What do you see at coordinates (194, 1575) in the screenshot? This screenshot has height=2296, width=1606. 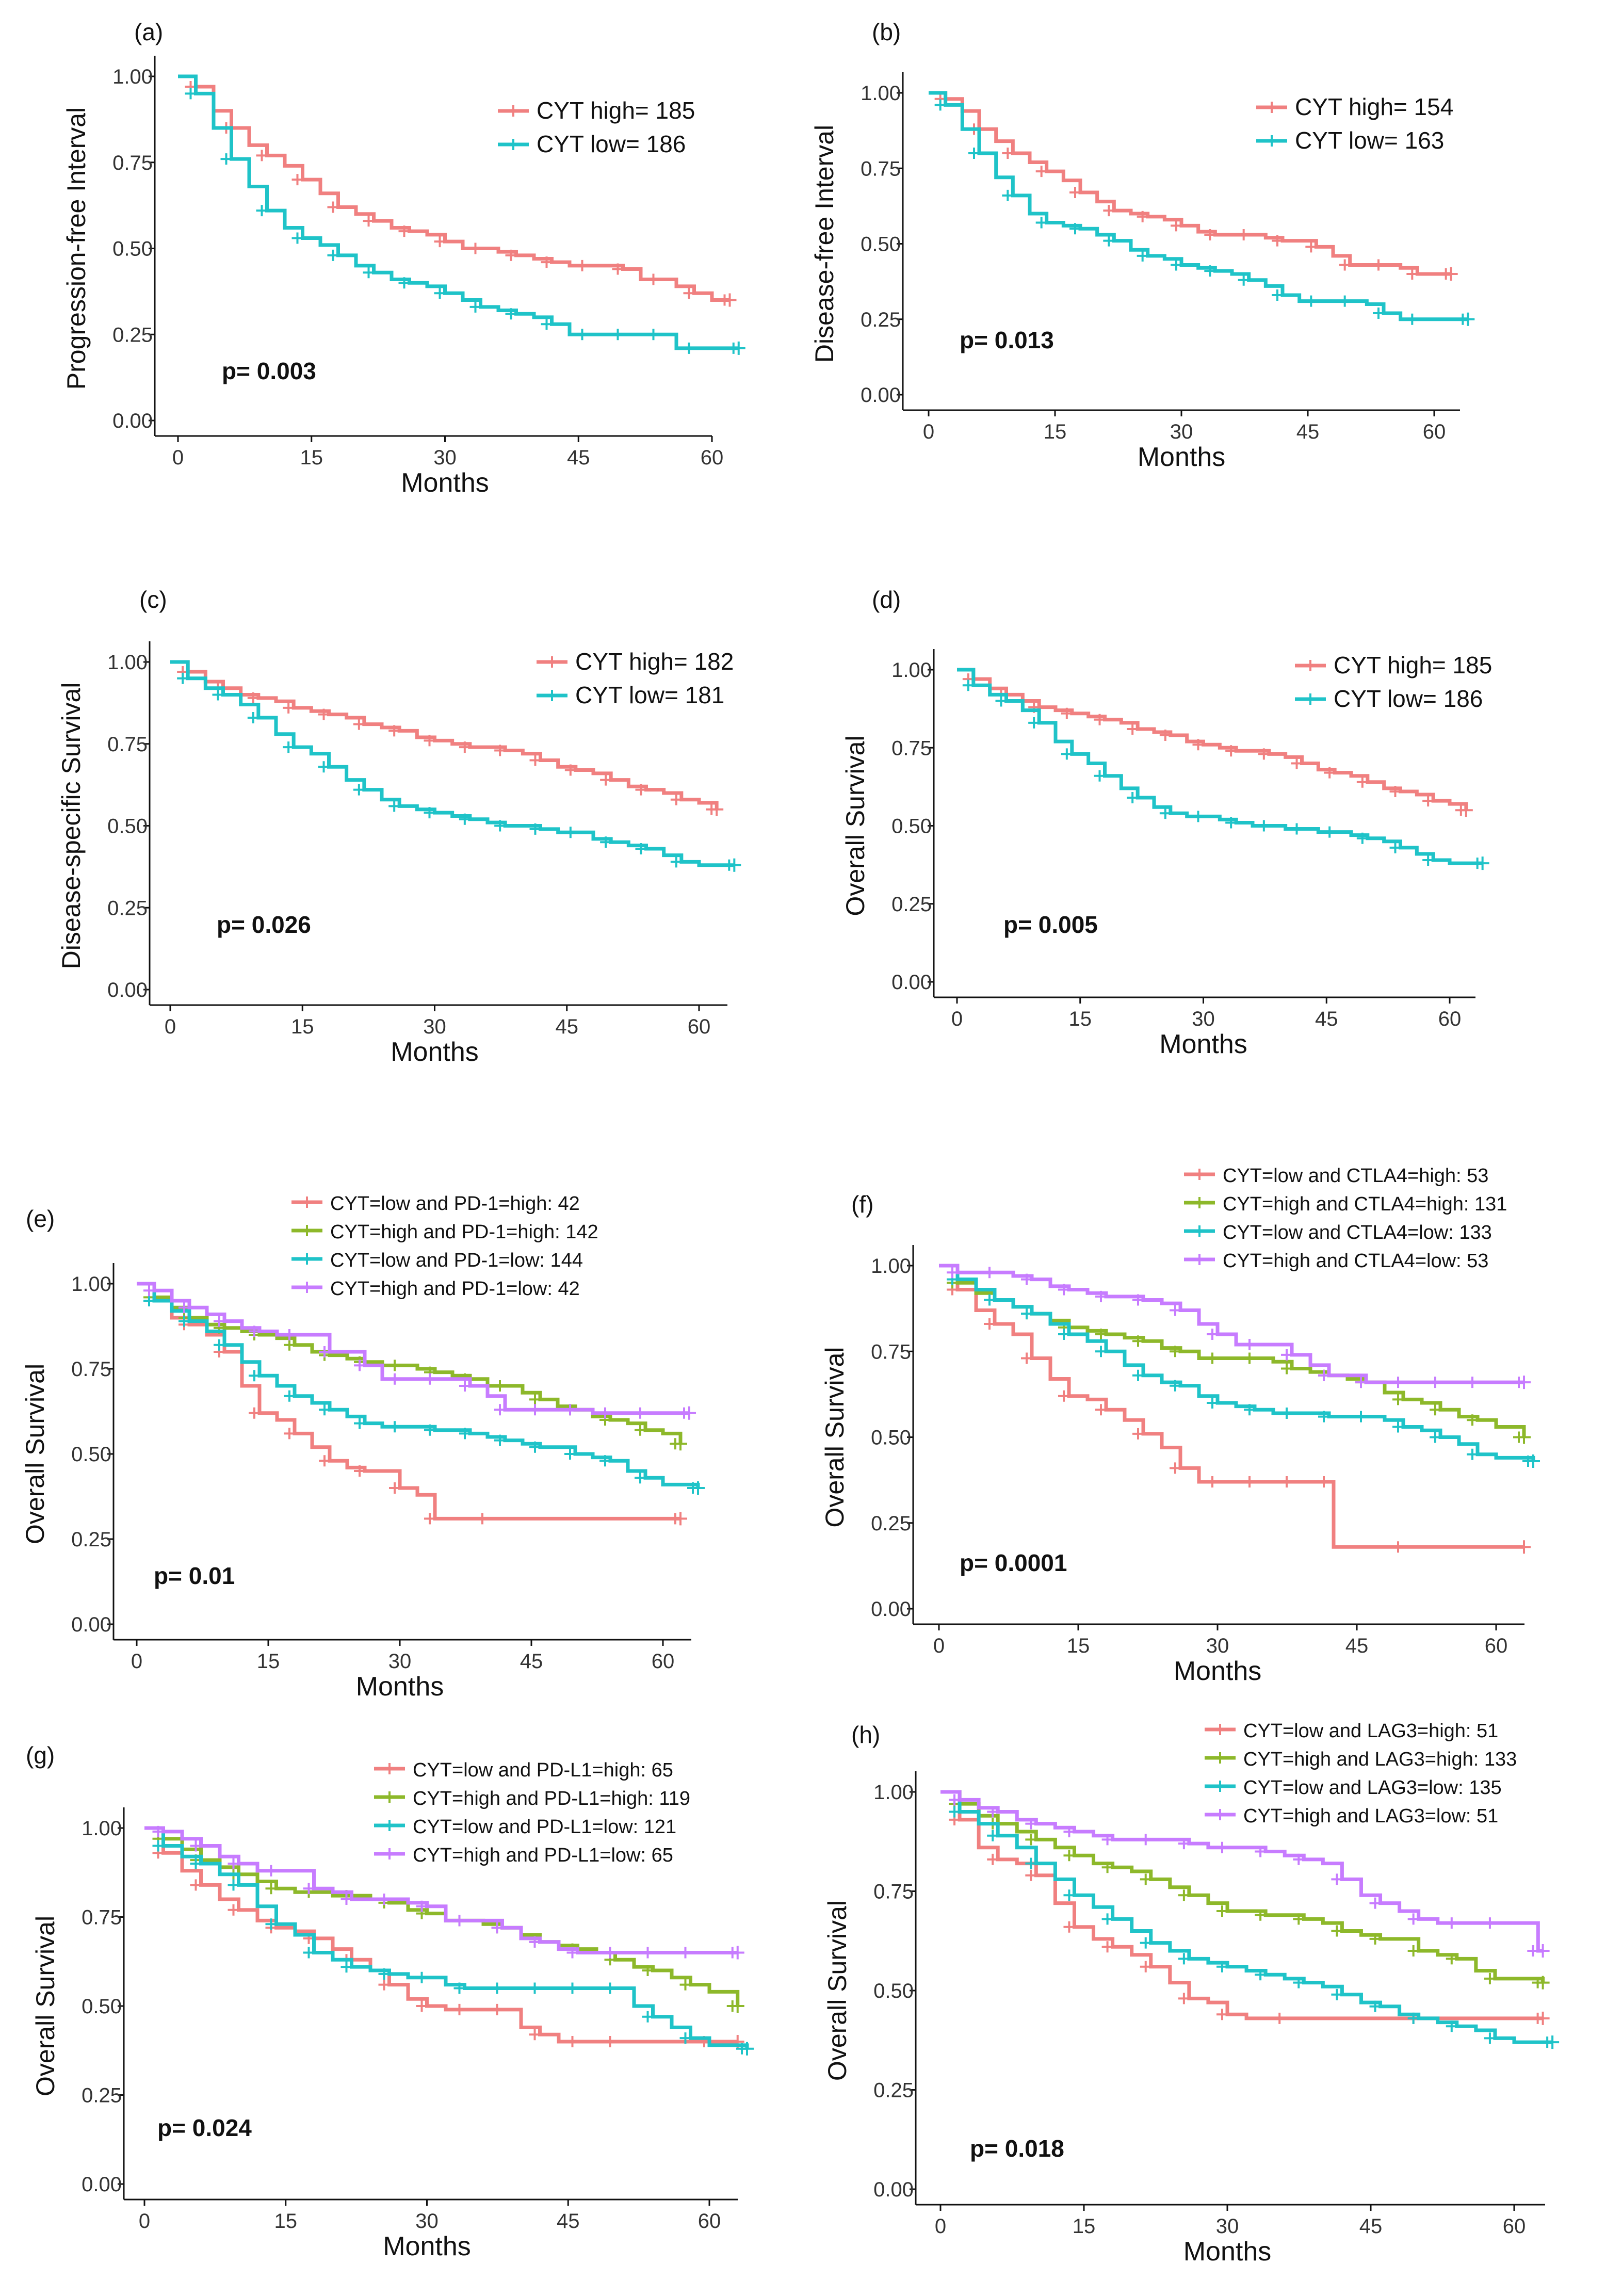 I see `p-value-label: p= 0.01` at bounding box center [194, 1575].